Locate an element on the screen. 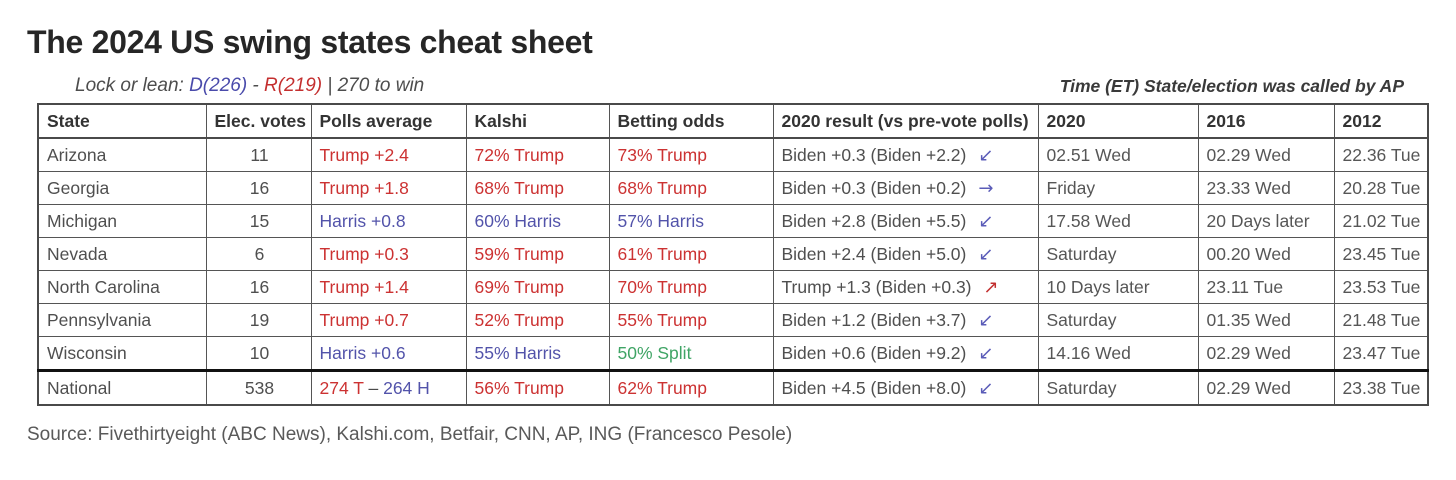 The width and height of the screenshot is (1456, 480). result-2020-cell: Biden +1.2 (Biden +3.7) ↙ is located at coordinates (905, 320).